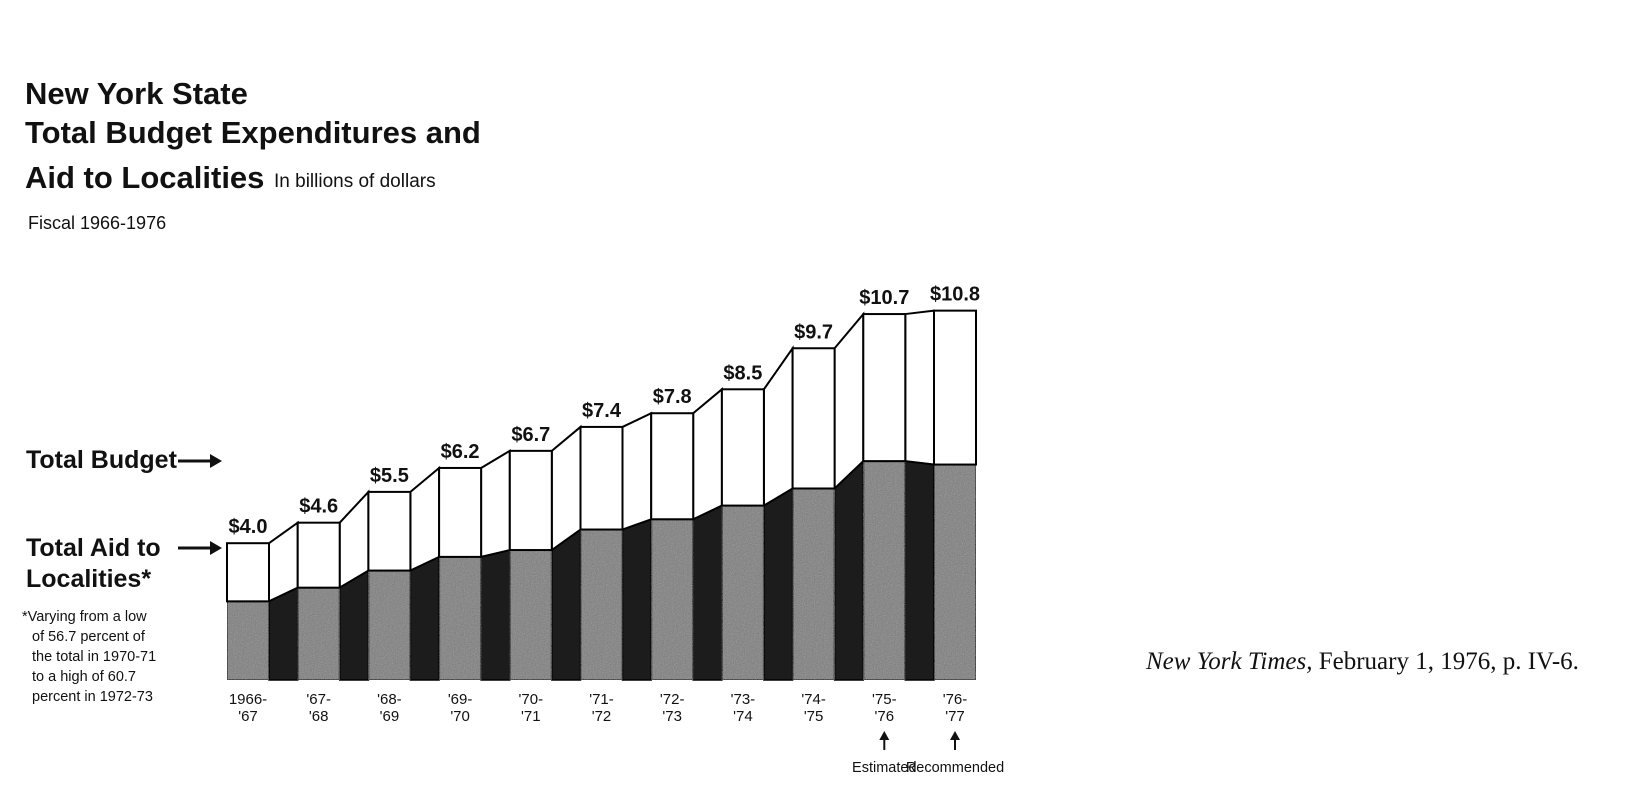  What do you see at coordinates (89, 637) in the screenshot?
I see `footnote-line-2: of 56.7 percent of` at bounding box center [89, 637].